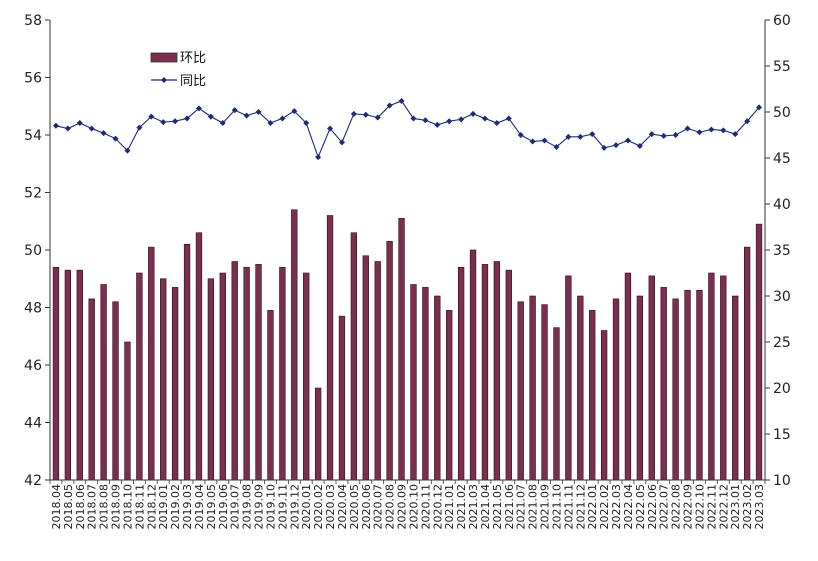 Image resolution: width=818 pixels, height=561 pixels. What do you see at coordinates (556, 507) in the screenshot?
I see `x-tick-label: 2021.10` at bounding box center [556, 507].